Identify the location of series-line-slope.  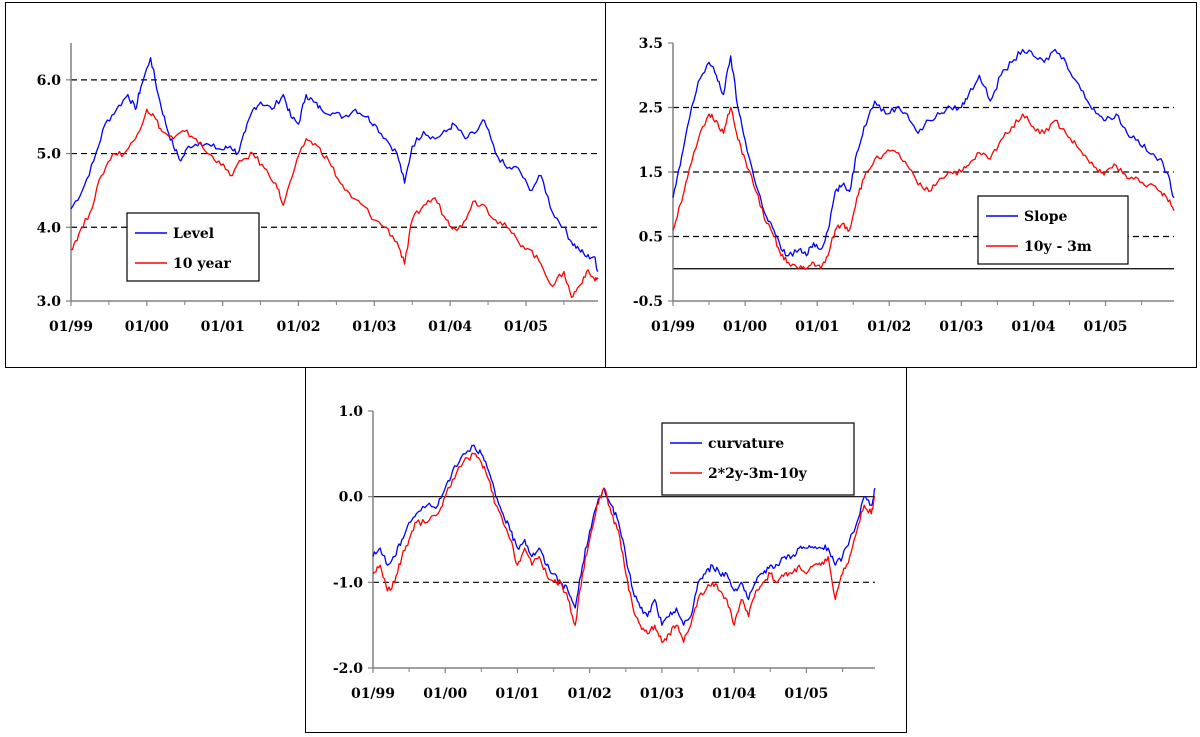
(923, 152).